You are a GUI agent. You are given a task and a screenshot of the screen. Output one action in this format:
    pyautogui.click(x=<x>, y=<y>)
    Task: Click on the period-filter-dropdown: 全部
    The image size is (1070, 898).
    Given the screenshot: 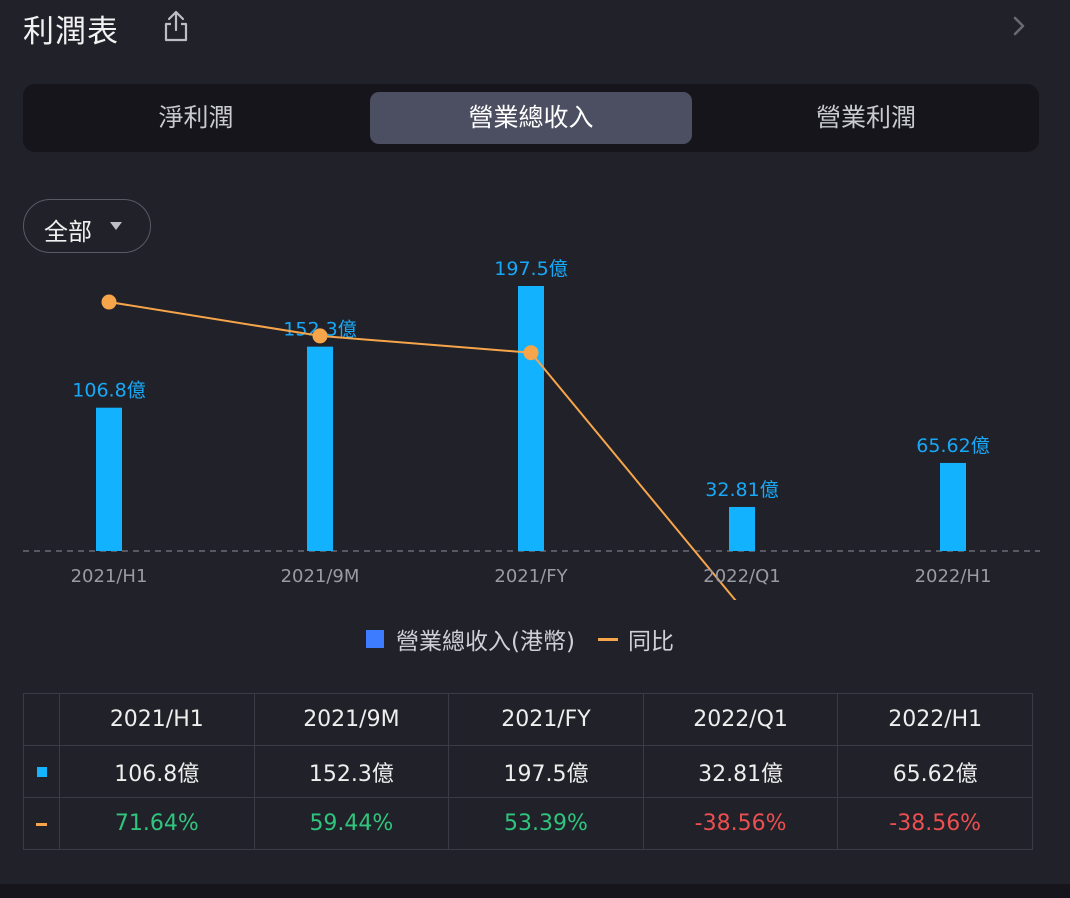 What is the action you would take?
    pyautogui.click(x=87, y=226)
    